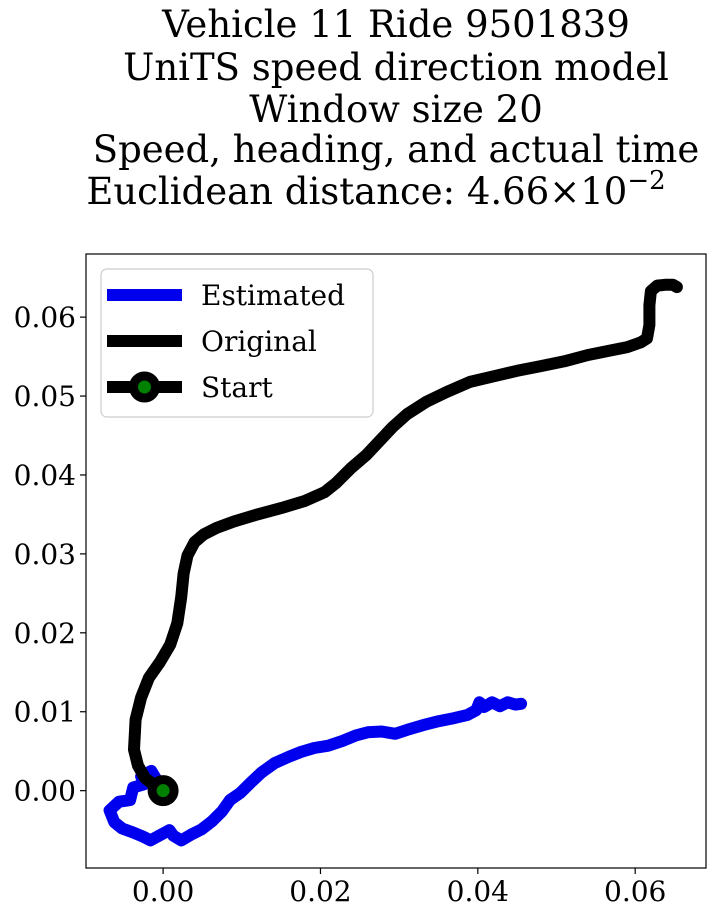 The height and width of the screenshot is (916, 713). What do you see at coordinates (45, 633) in the screenshot?
I see `y-tick-label: 0.02` at bounding box center [45, 633].